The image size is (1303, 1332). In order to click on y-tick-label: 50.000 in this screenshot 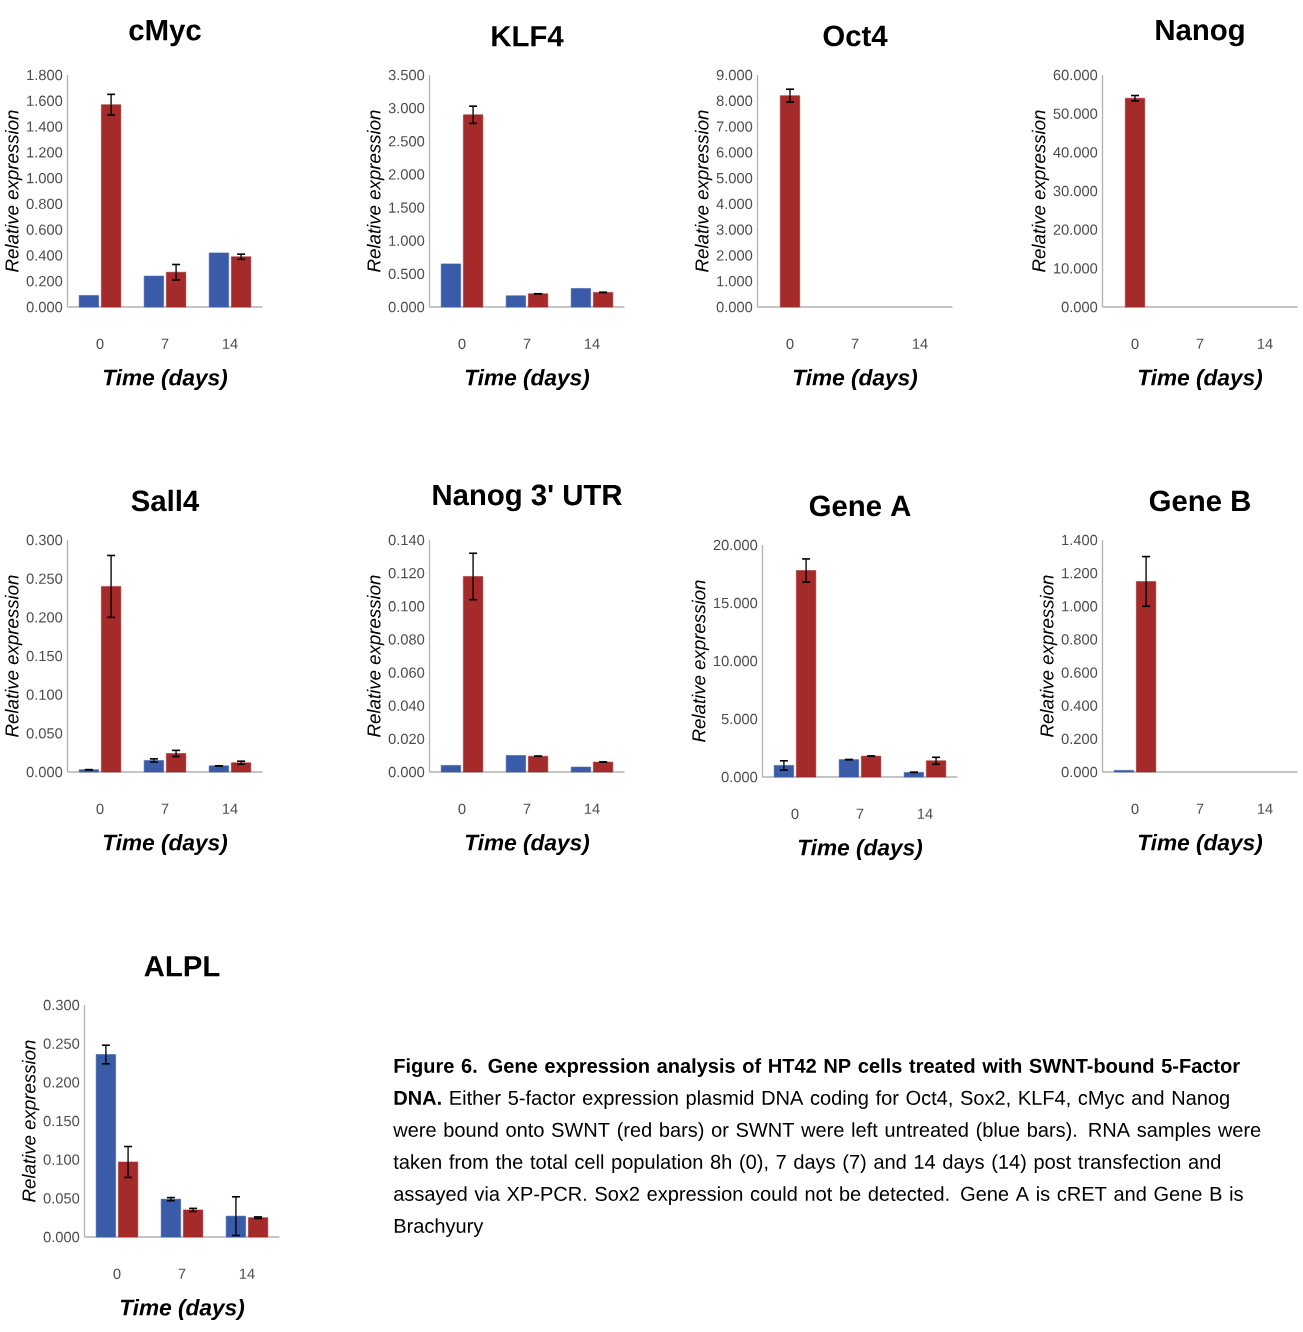, I will do `click(1075, 113)`.